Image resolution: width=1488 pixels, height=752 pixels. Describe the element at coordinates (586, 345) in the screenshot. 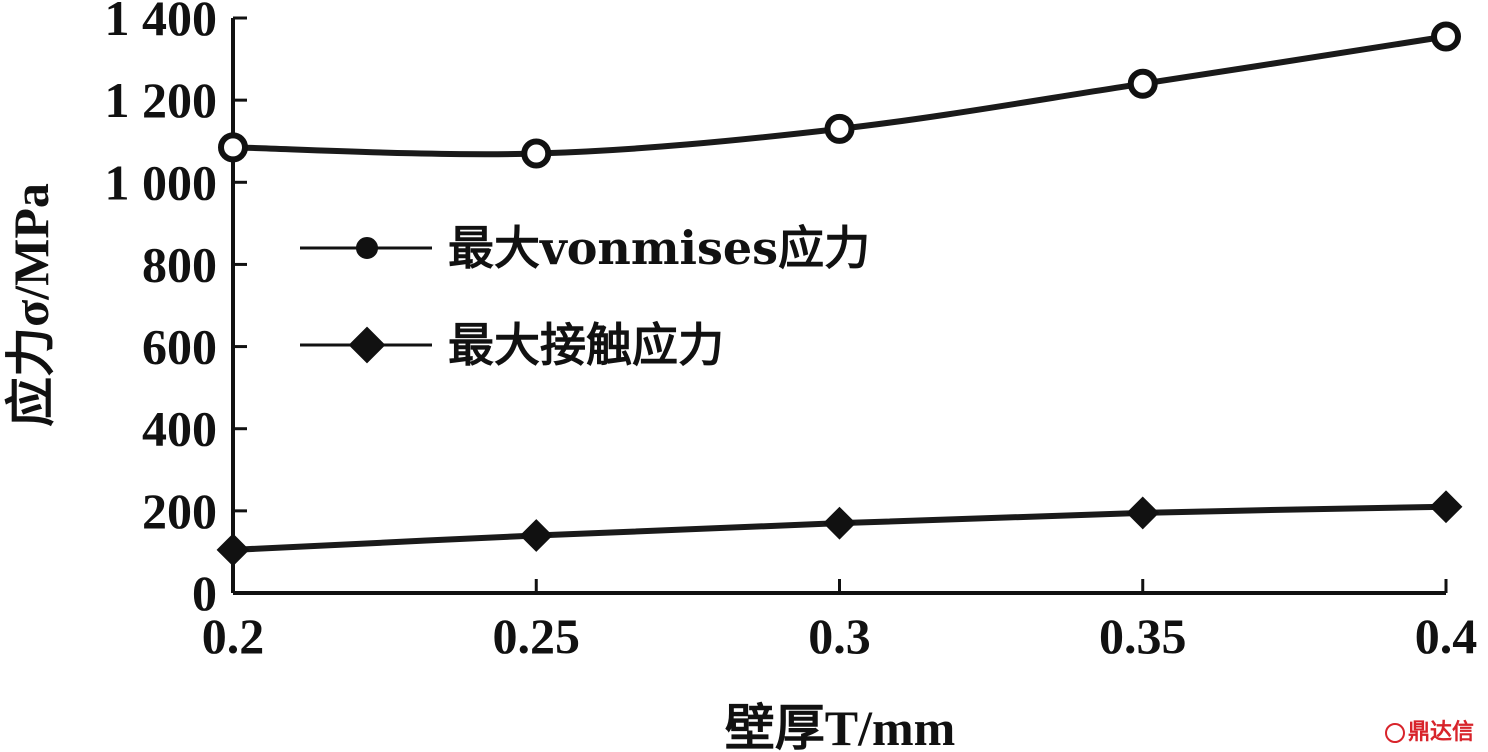

I see `legend-label: 最大接触应力` at that location.